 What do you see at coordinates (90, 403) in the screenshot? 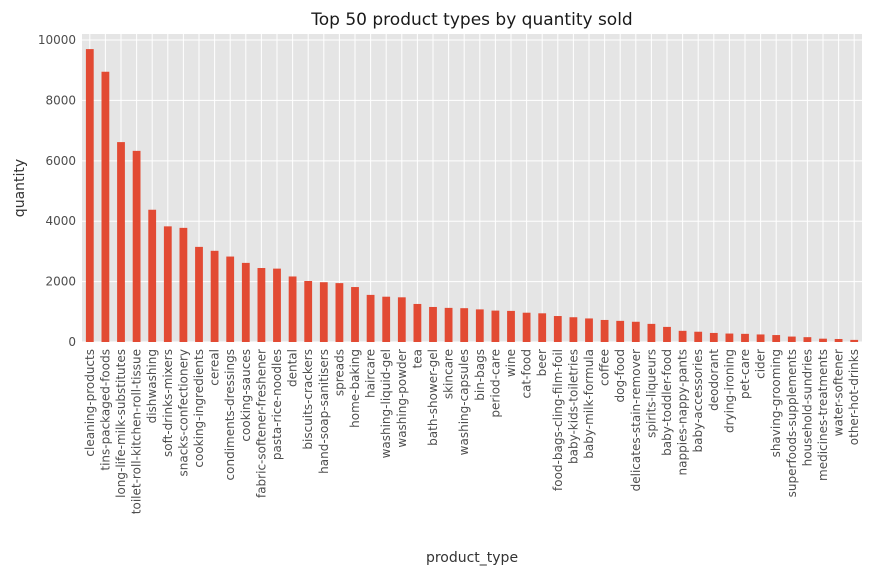
I see `x-tick-label: cleaning-products` at bounding box center [90, 403].